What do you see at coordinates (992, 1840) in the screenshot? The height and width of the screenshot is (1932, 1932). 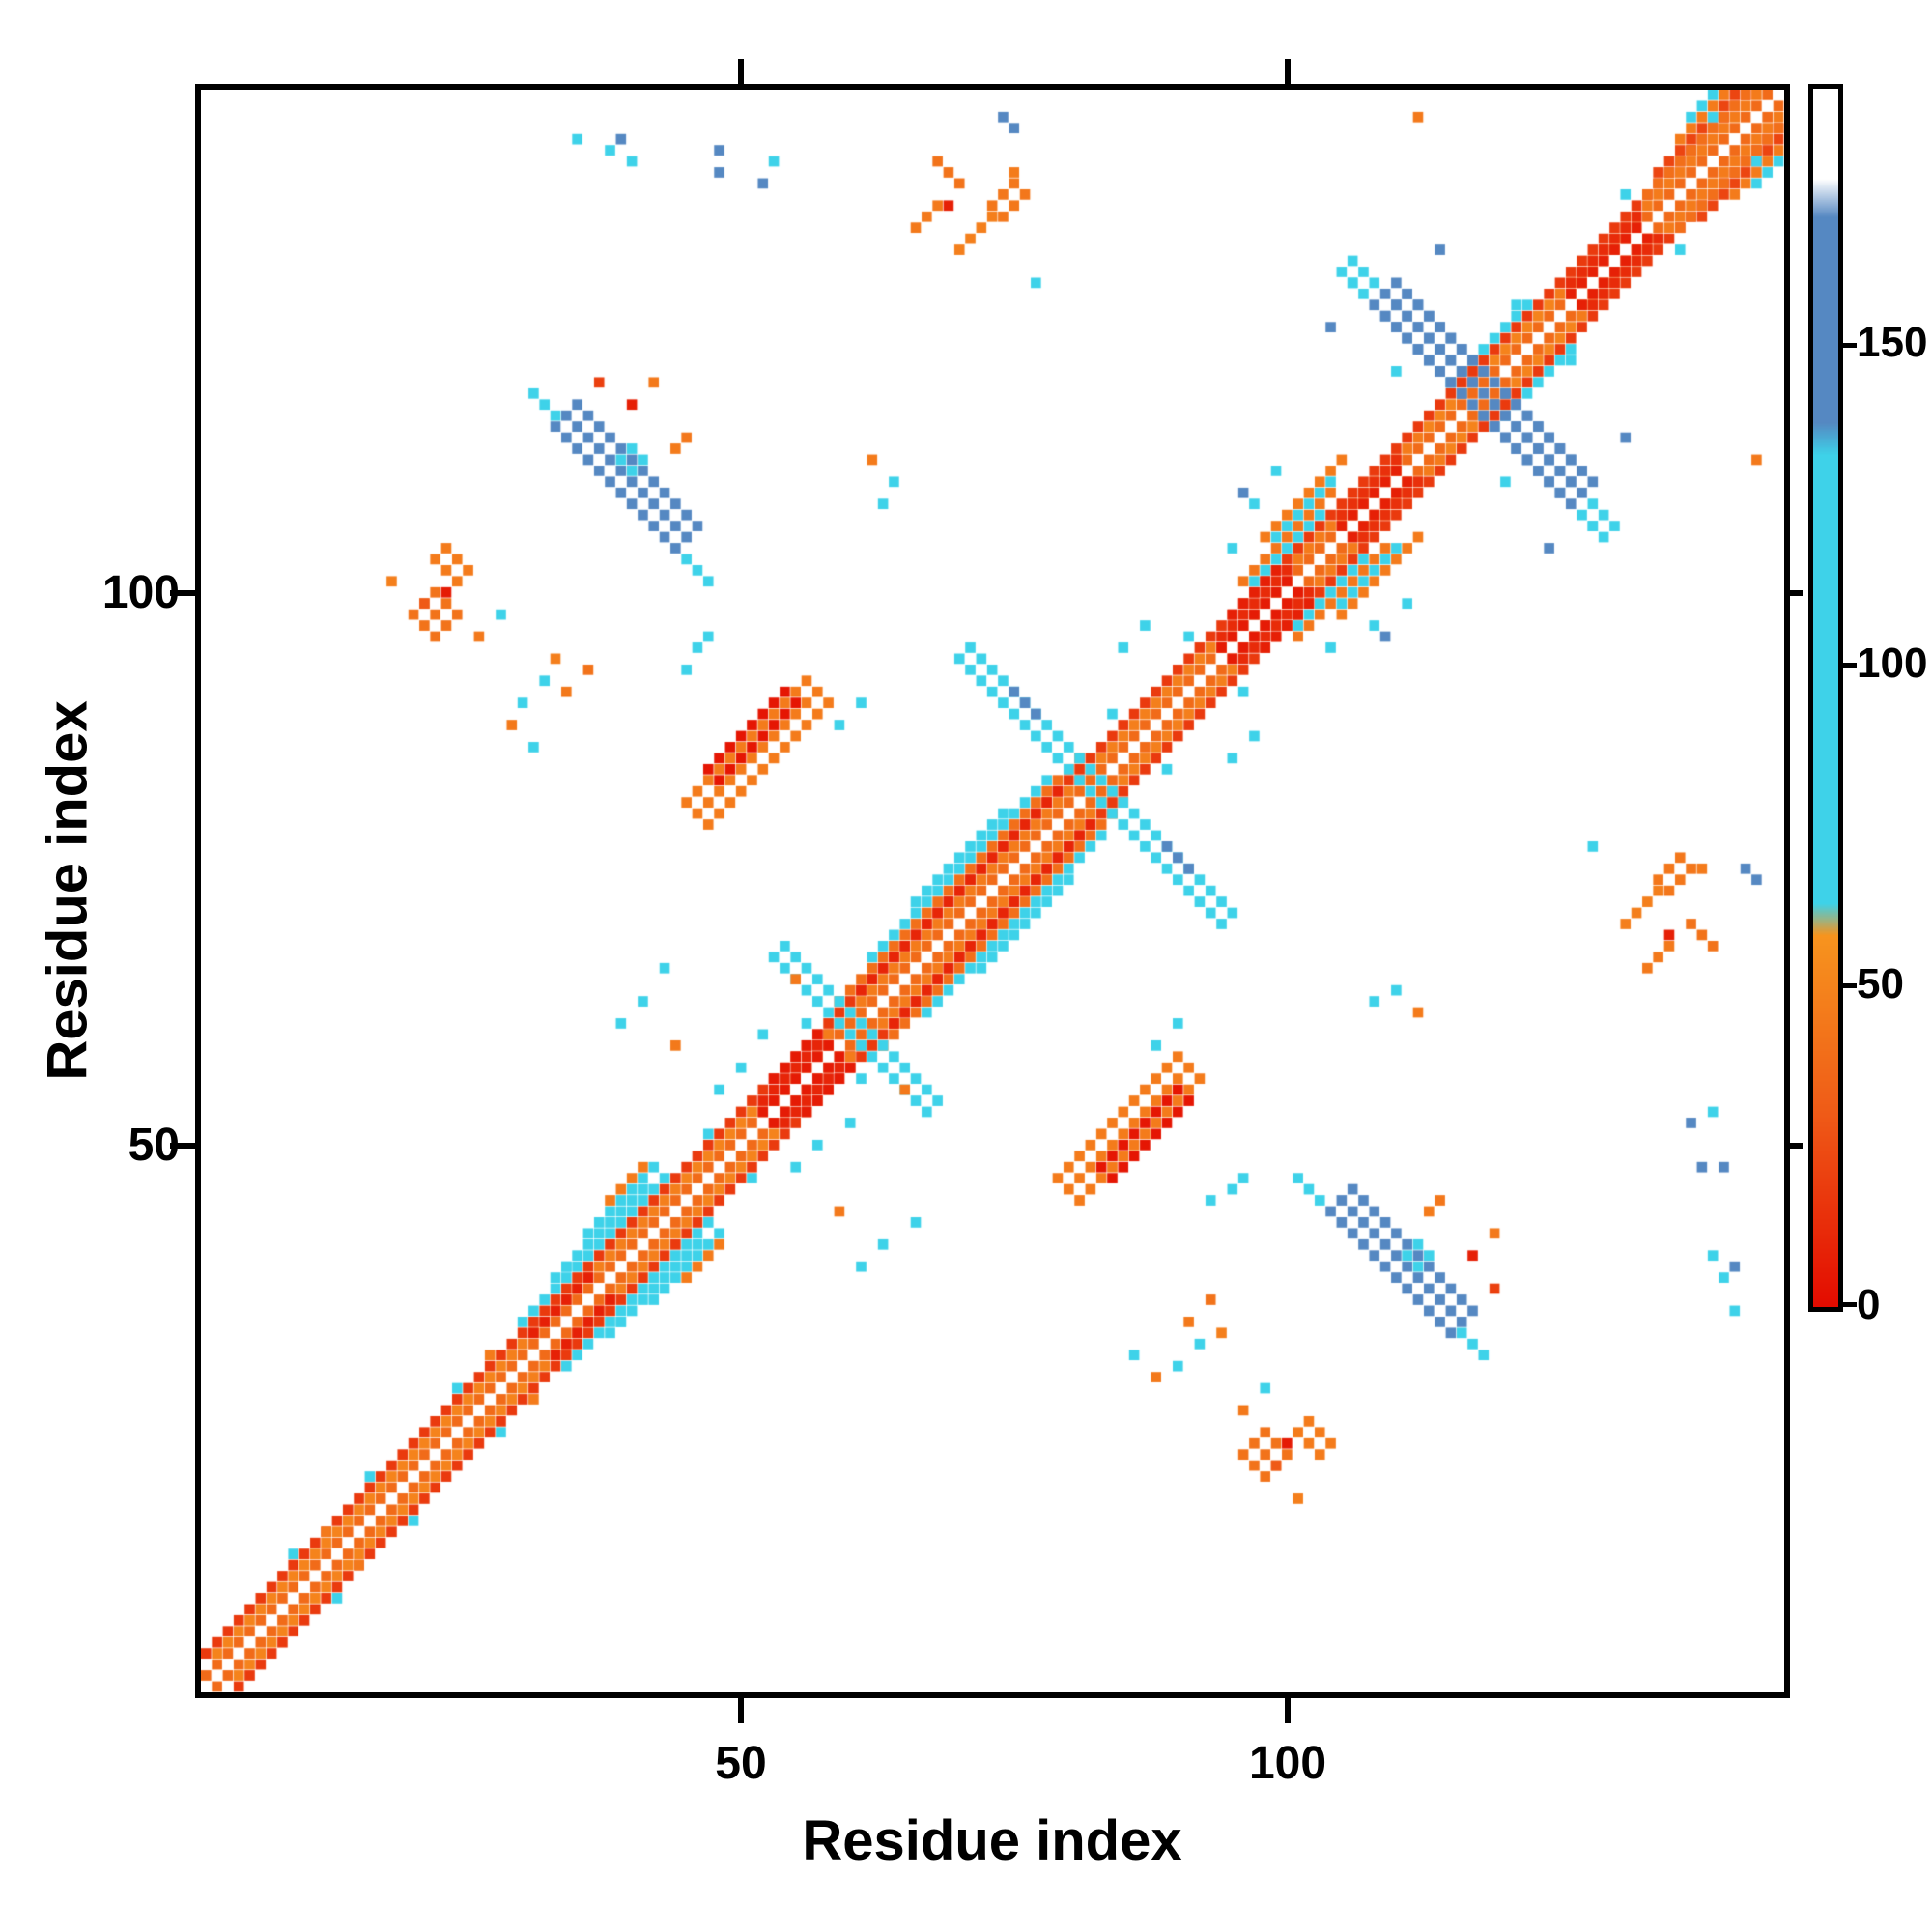 I see `x-axis-title: Residue index` at bounding box center [992, 1840].